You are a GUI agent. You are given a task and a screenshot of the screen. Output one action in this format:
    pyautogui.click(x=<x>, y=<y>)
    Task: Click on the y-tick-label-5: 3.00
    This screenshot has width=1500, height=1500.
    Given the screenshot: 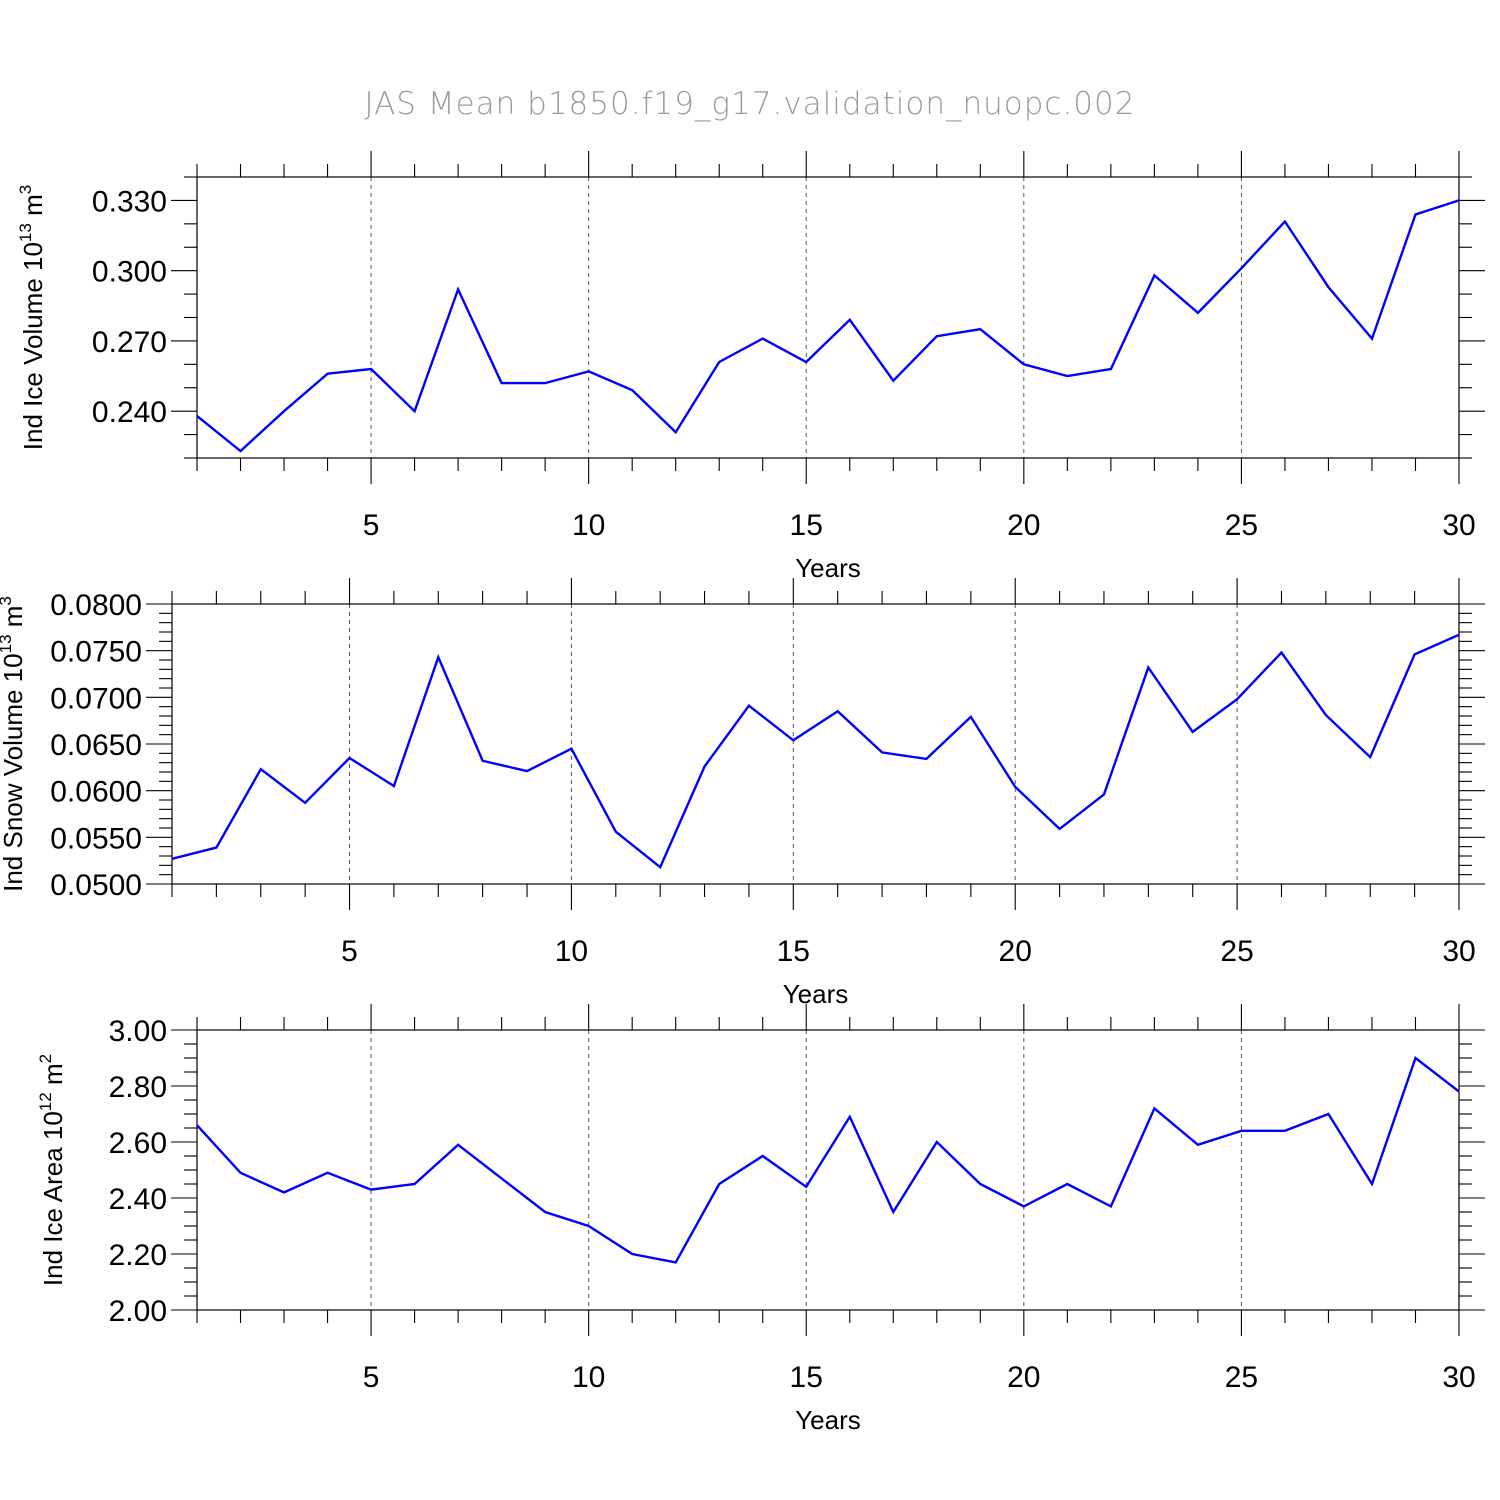 What is the action you would take?
    pyautogui.click(x=138, y=1031)
    